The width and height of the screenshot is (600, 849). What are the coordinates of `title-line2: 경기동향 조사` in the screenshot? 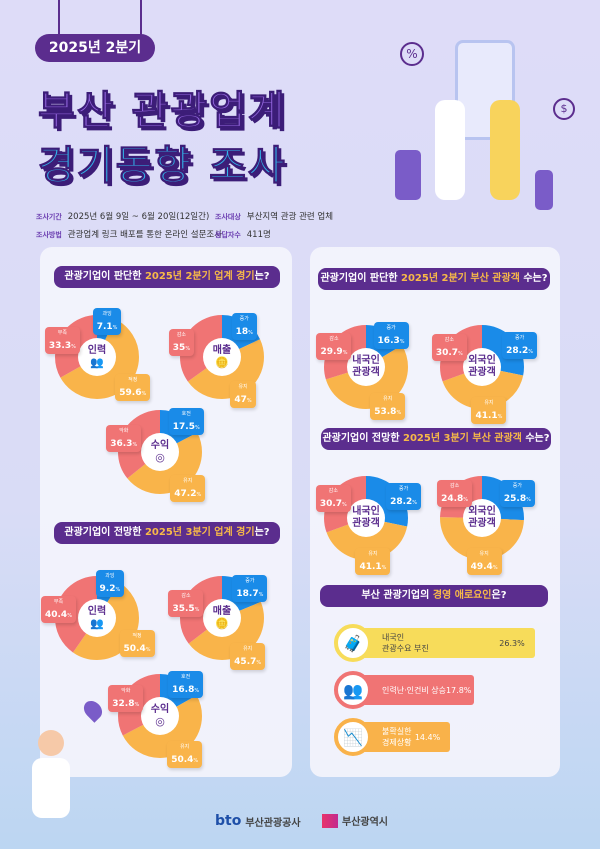 It's located at (162, 166).